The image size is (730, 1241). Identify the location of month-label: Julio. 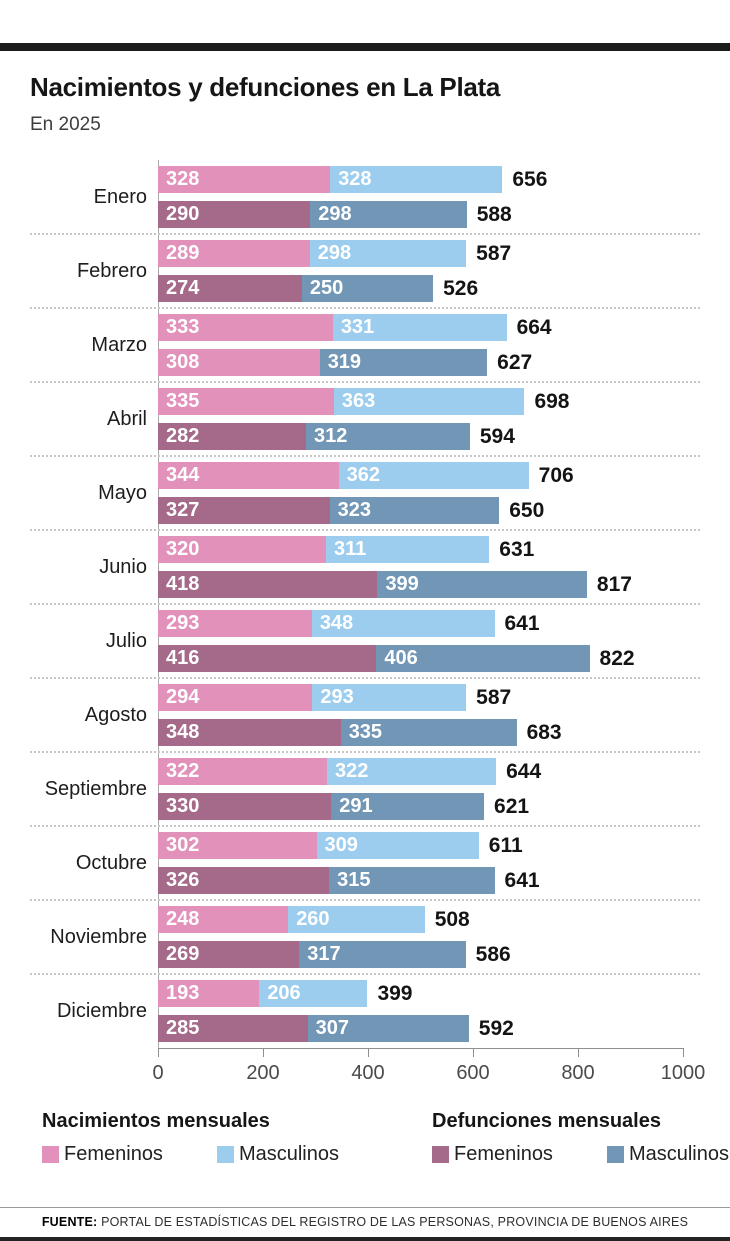
(126, 640).